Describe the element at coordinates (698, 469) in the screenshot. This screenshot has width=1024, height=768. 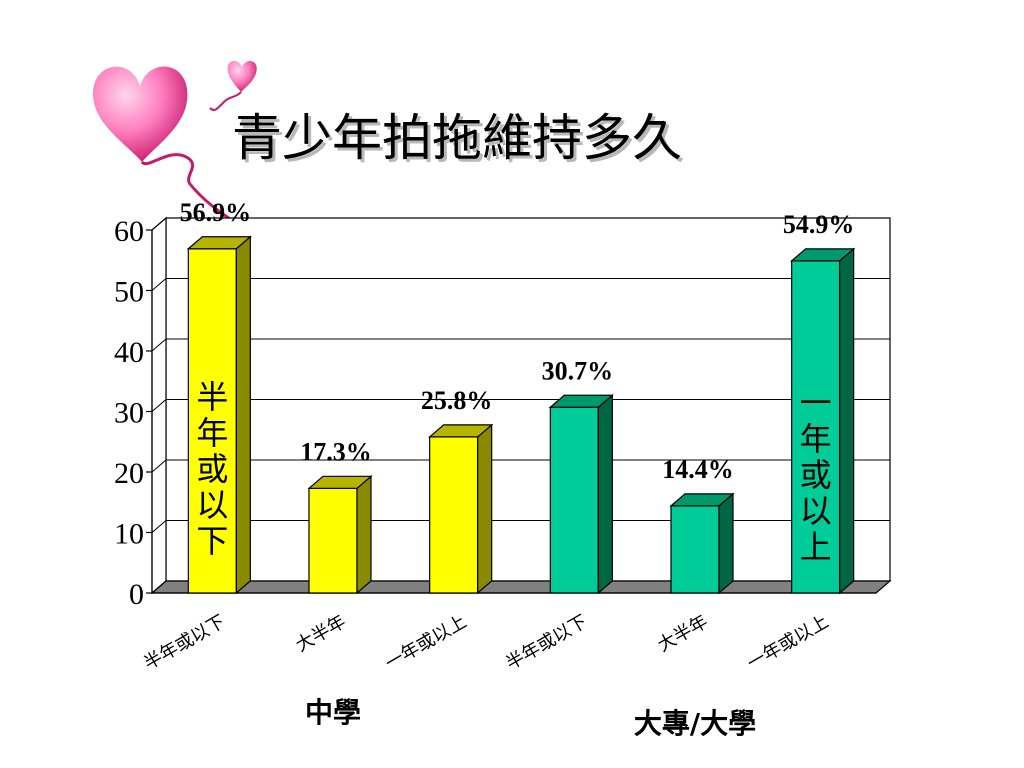
I see `data-label: 14.4%` at that location.